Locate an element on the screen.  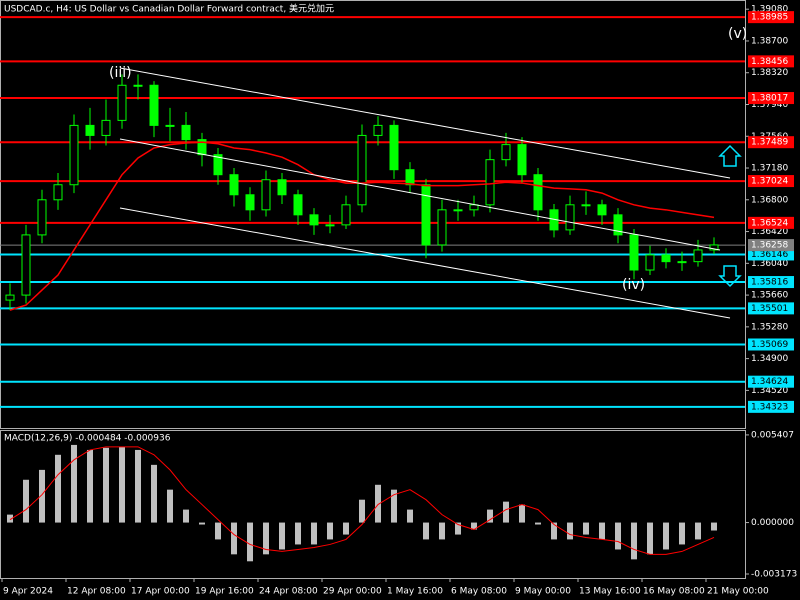
x-tick-label: 29 Apr 00:00 is located at coordinates (352, 592).